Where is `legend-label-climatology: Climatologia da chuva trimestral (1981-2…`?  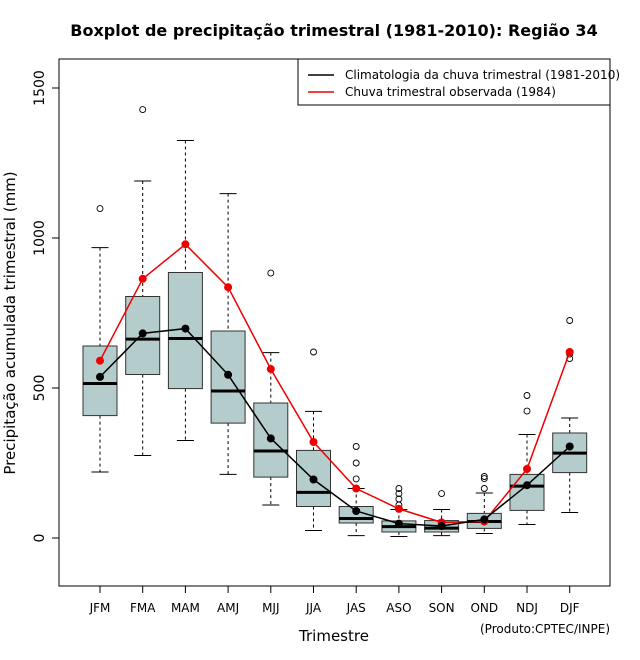
legend-label-climatology: Climatologia da chuva trimestral (1981-2… is located at coordinates (482, 75).